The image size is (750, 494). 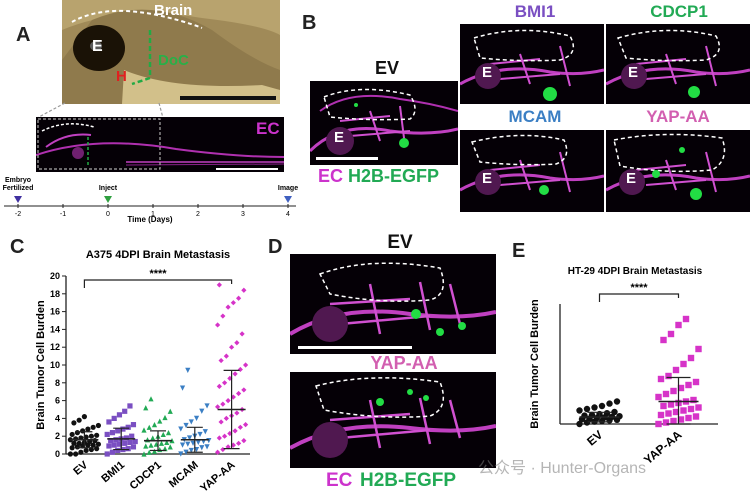 I want to click on timeline-tick-label: -2, so click(x=18, y=214).